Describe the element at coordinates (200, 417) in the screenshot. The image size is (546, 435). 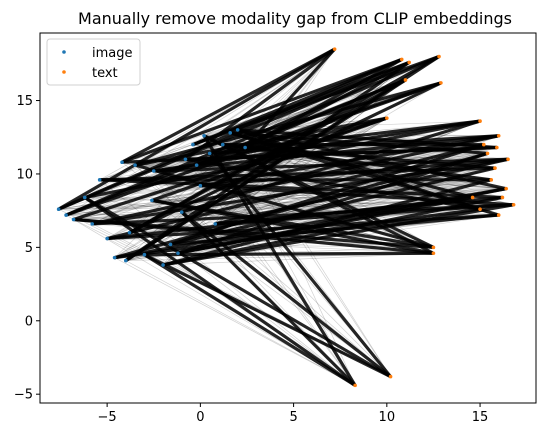
I see `x-tick-label: 0` at that location.